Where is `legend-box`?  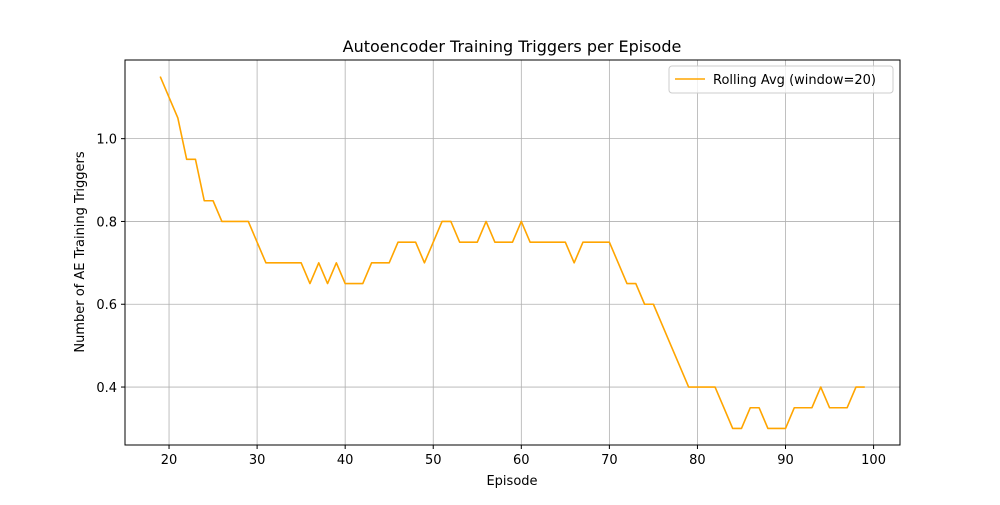
legend-box is located at coordinates (781, 79).